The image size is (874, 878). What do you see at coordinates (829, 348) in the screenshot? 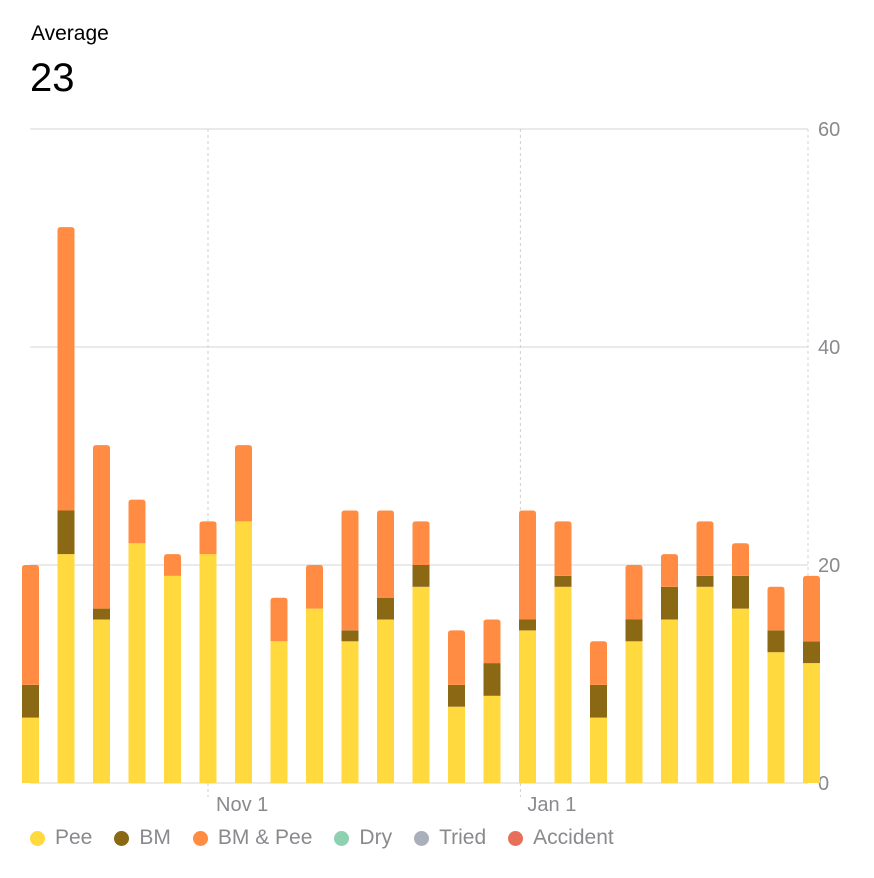
I see `y-tick-label: 40` at bounding box center [829, 348].